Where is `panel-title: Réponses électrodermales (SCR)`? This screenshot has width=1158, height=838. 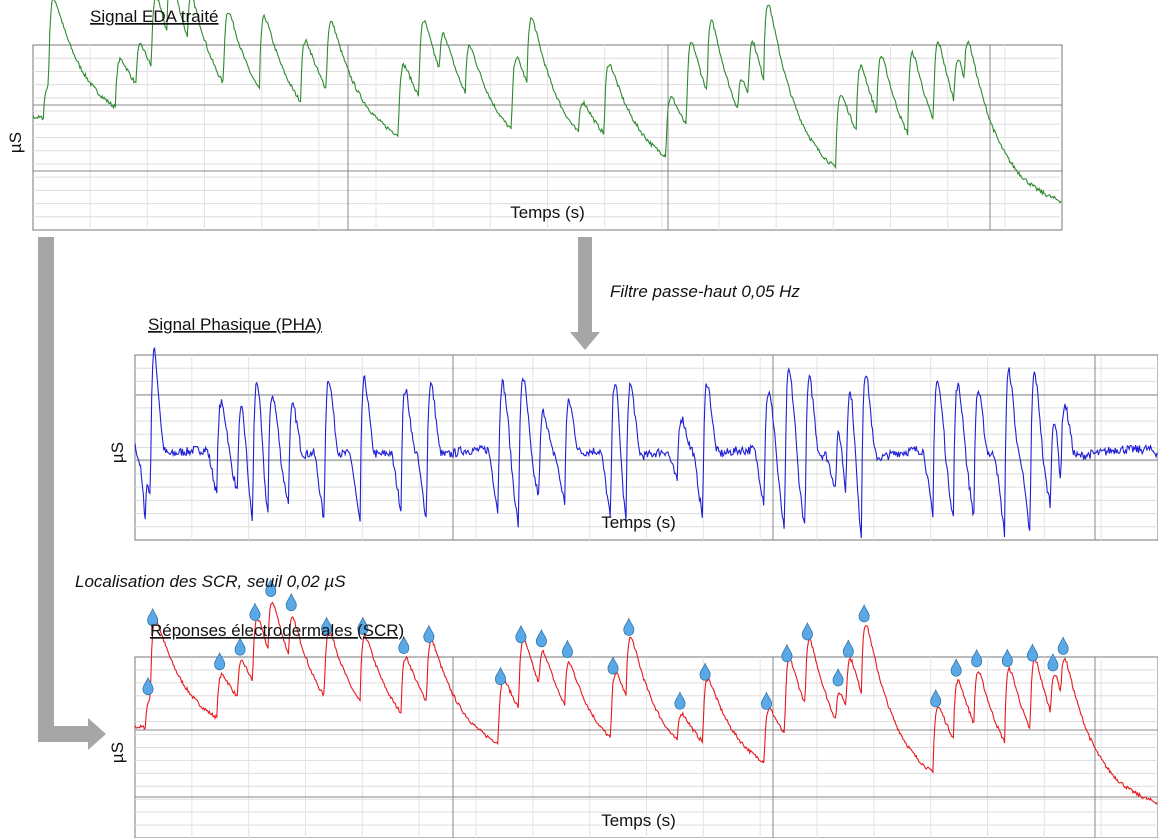 panel-title: Réponses électrodermales (SCR) is located at coordinates (277, 630).